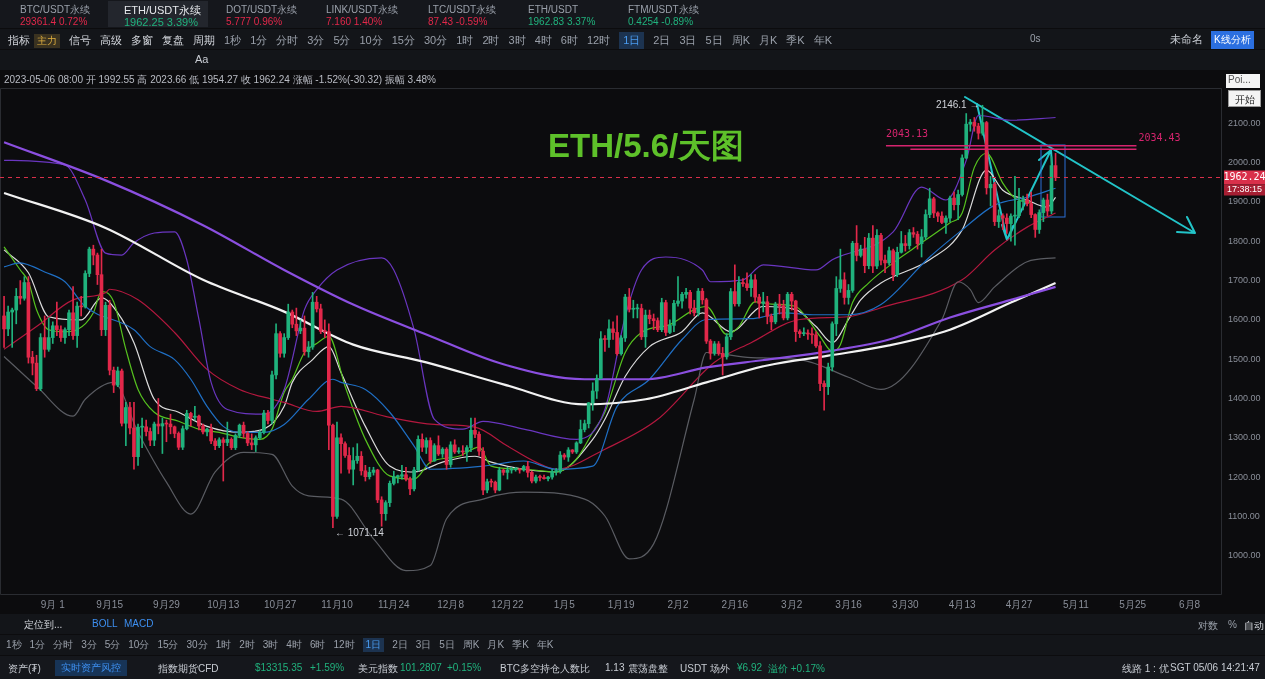  I want to click on x-tick-label: 9月29, so click(167, 604).